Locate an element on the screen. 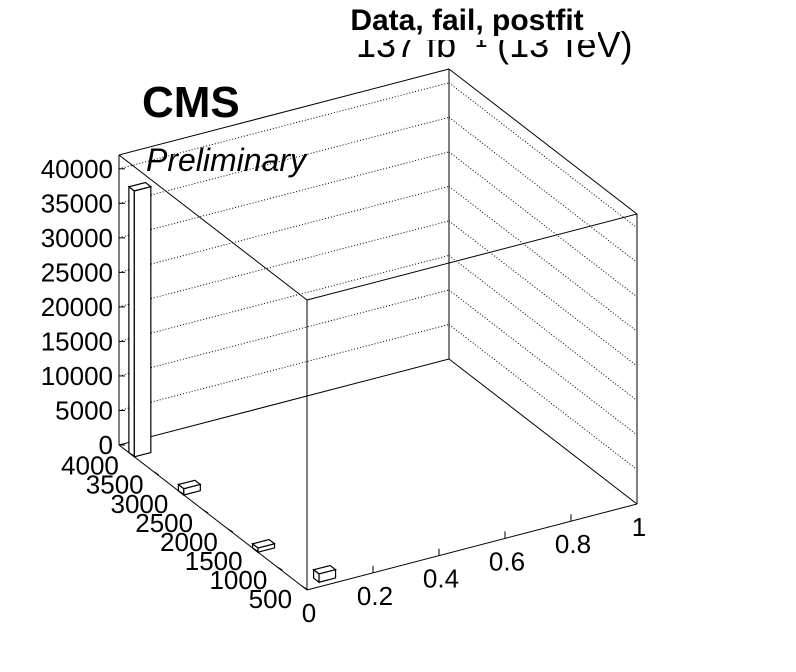 This screenshot has height=672, width=796. y-tick-label: 4000 is located at coordinates (90, 466).